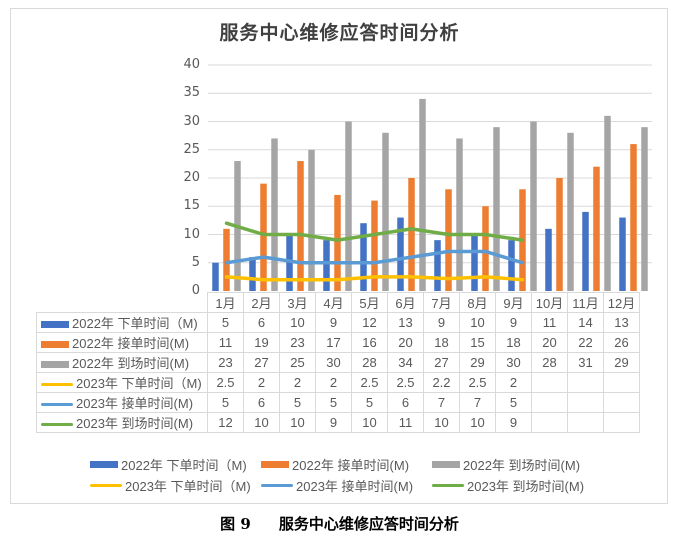  What do you see at coordinates (338, 342) in the screenshot?
I see `table-row: 2022年 接单时间(M) 11 19 23 17 16 20 18 15 18 20 22 26` at bounding box center [338, 342].